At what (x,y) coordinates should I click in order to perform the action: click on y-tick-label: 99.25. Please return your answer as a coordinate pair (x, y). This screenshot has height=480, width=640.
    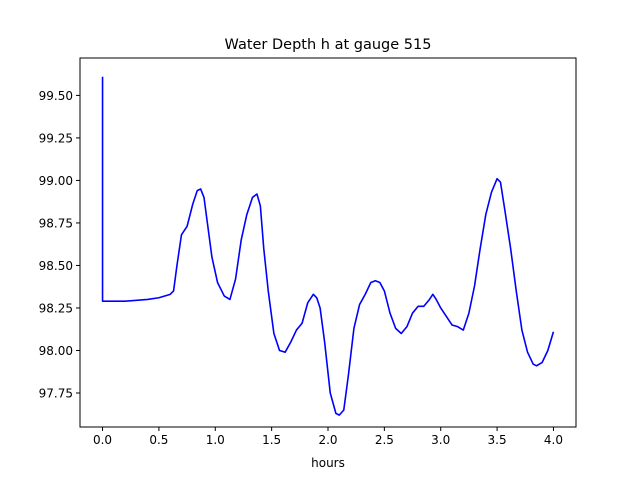
    Looking at the image, I should click on (56, 138).